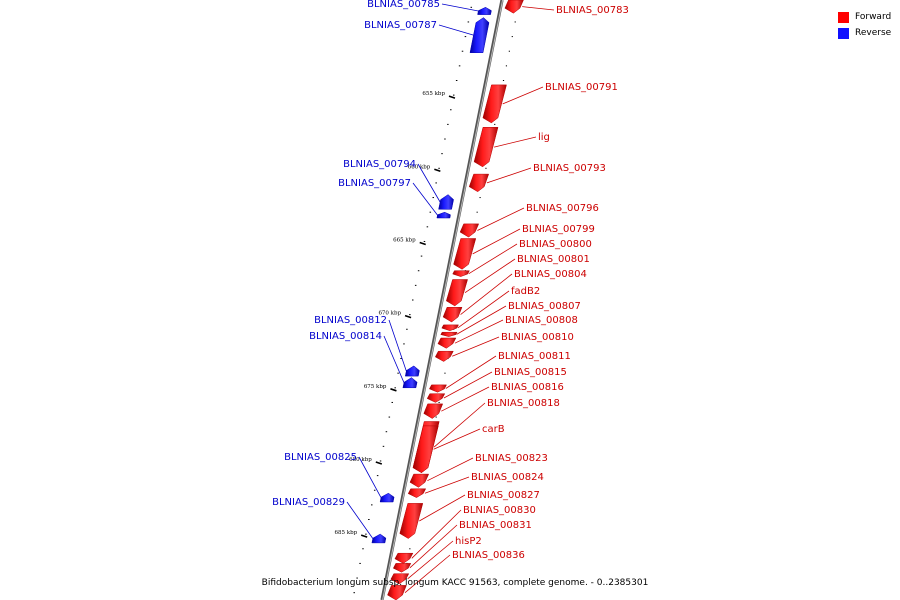 The height and width of the screenshot is (600, 900). What do you see at coordinates (525, 291) in the screenshot?
I see `gene-label-fadb2: fadB2` at bounding box center [525, 291].